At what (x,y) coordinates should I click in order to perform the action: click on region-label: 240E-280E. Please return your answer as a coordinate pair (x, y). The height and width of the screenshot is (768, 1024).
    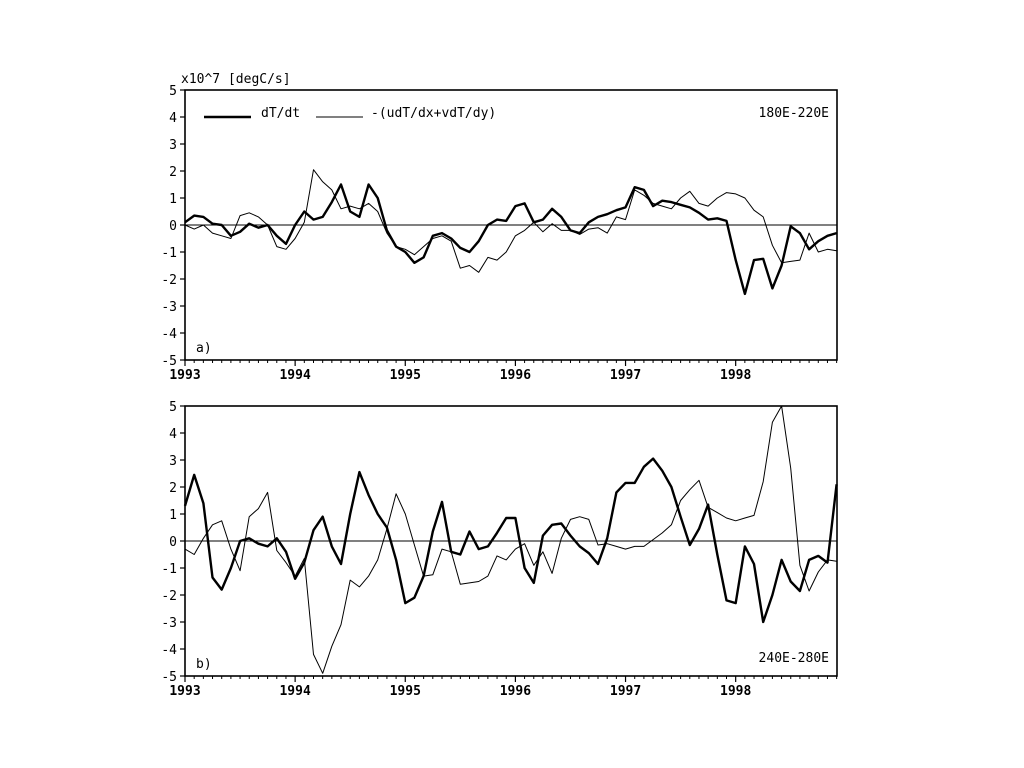
    Looking at the image, I should click on (794, 658).